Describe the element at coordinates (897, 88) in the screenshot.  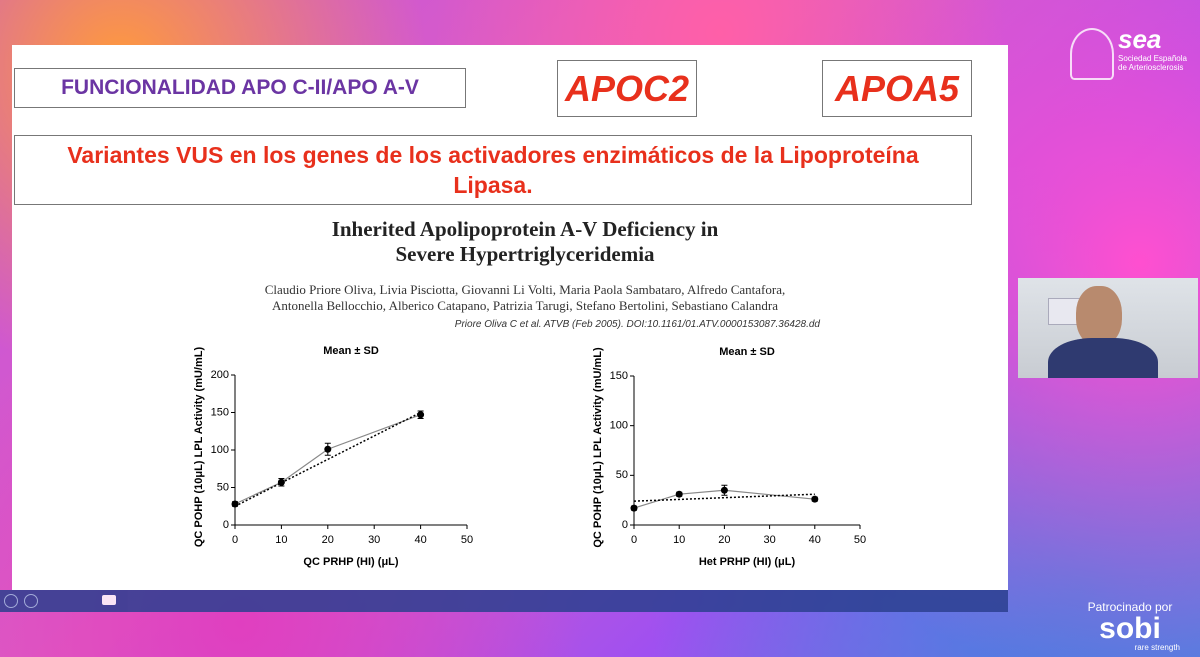
I see `gene-label: APOA5` at that location.